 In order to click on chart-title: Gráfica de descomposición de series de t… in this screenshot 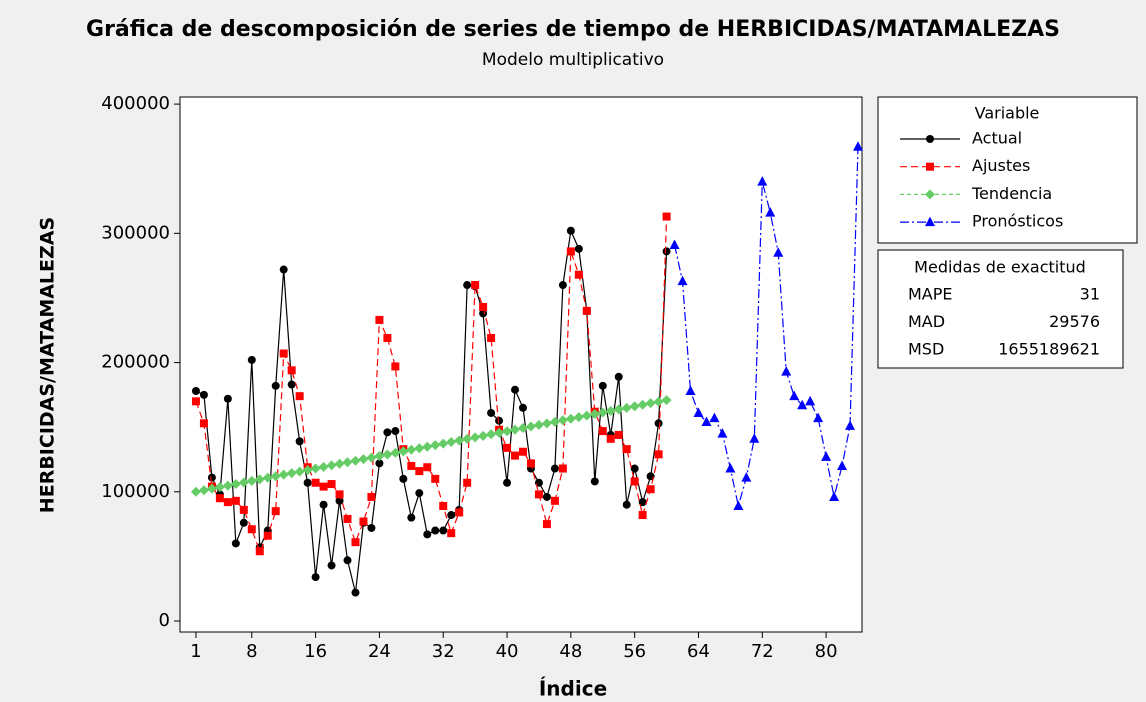, I will do `click(573, 29)`.